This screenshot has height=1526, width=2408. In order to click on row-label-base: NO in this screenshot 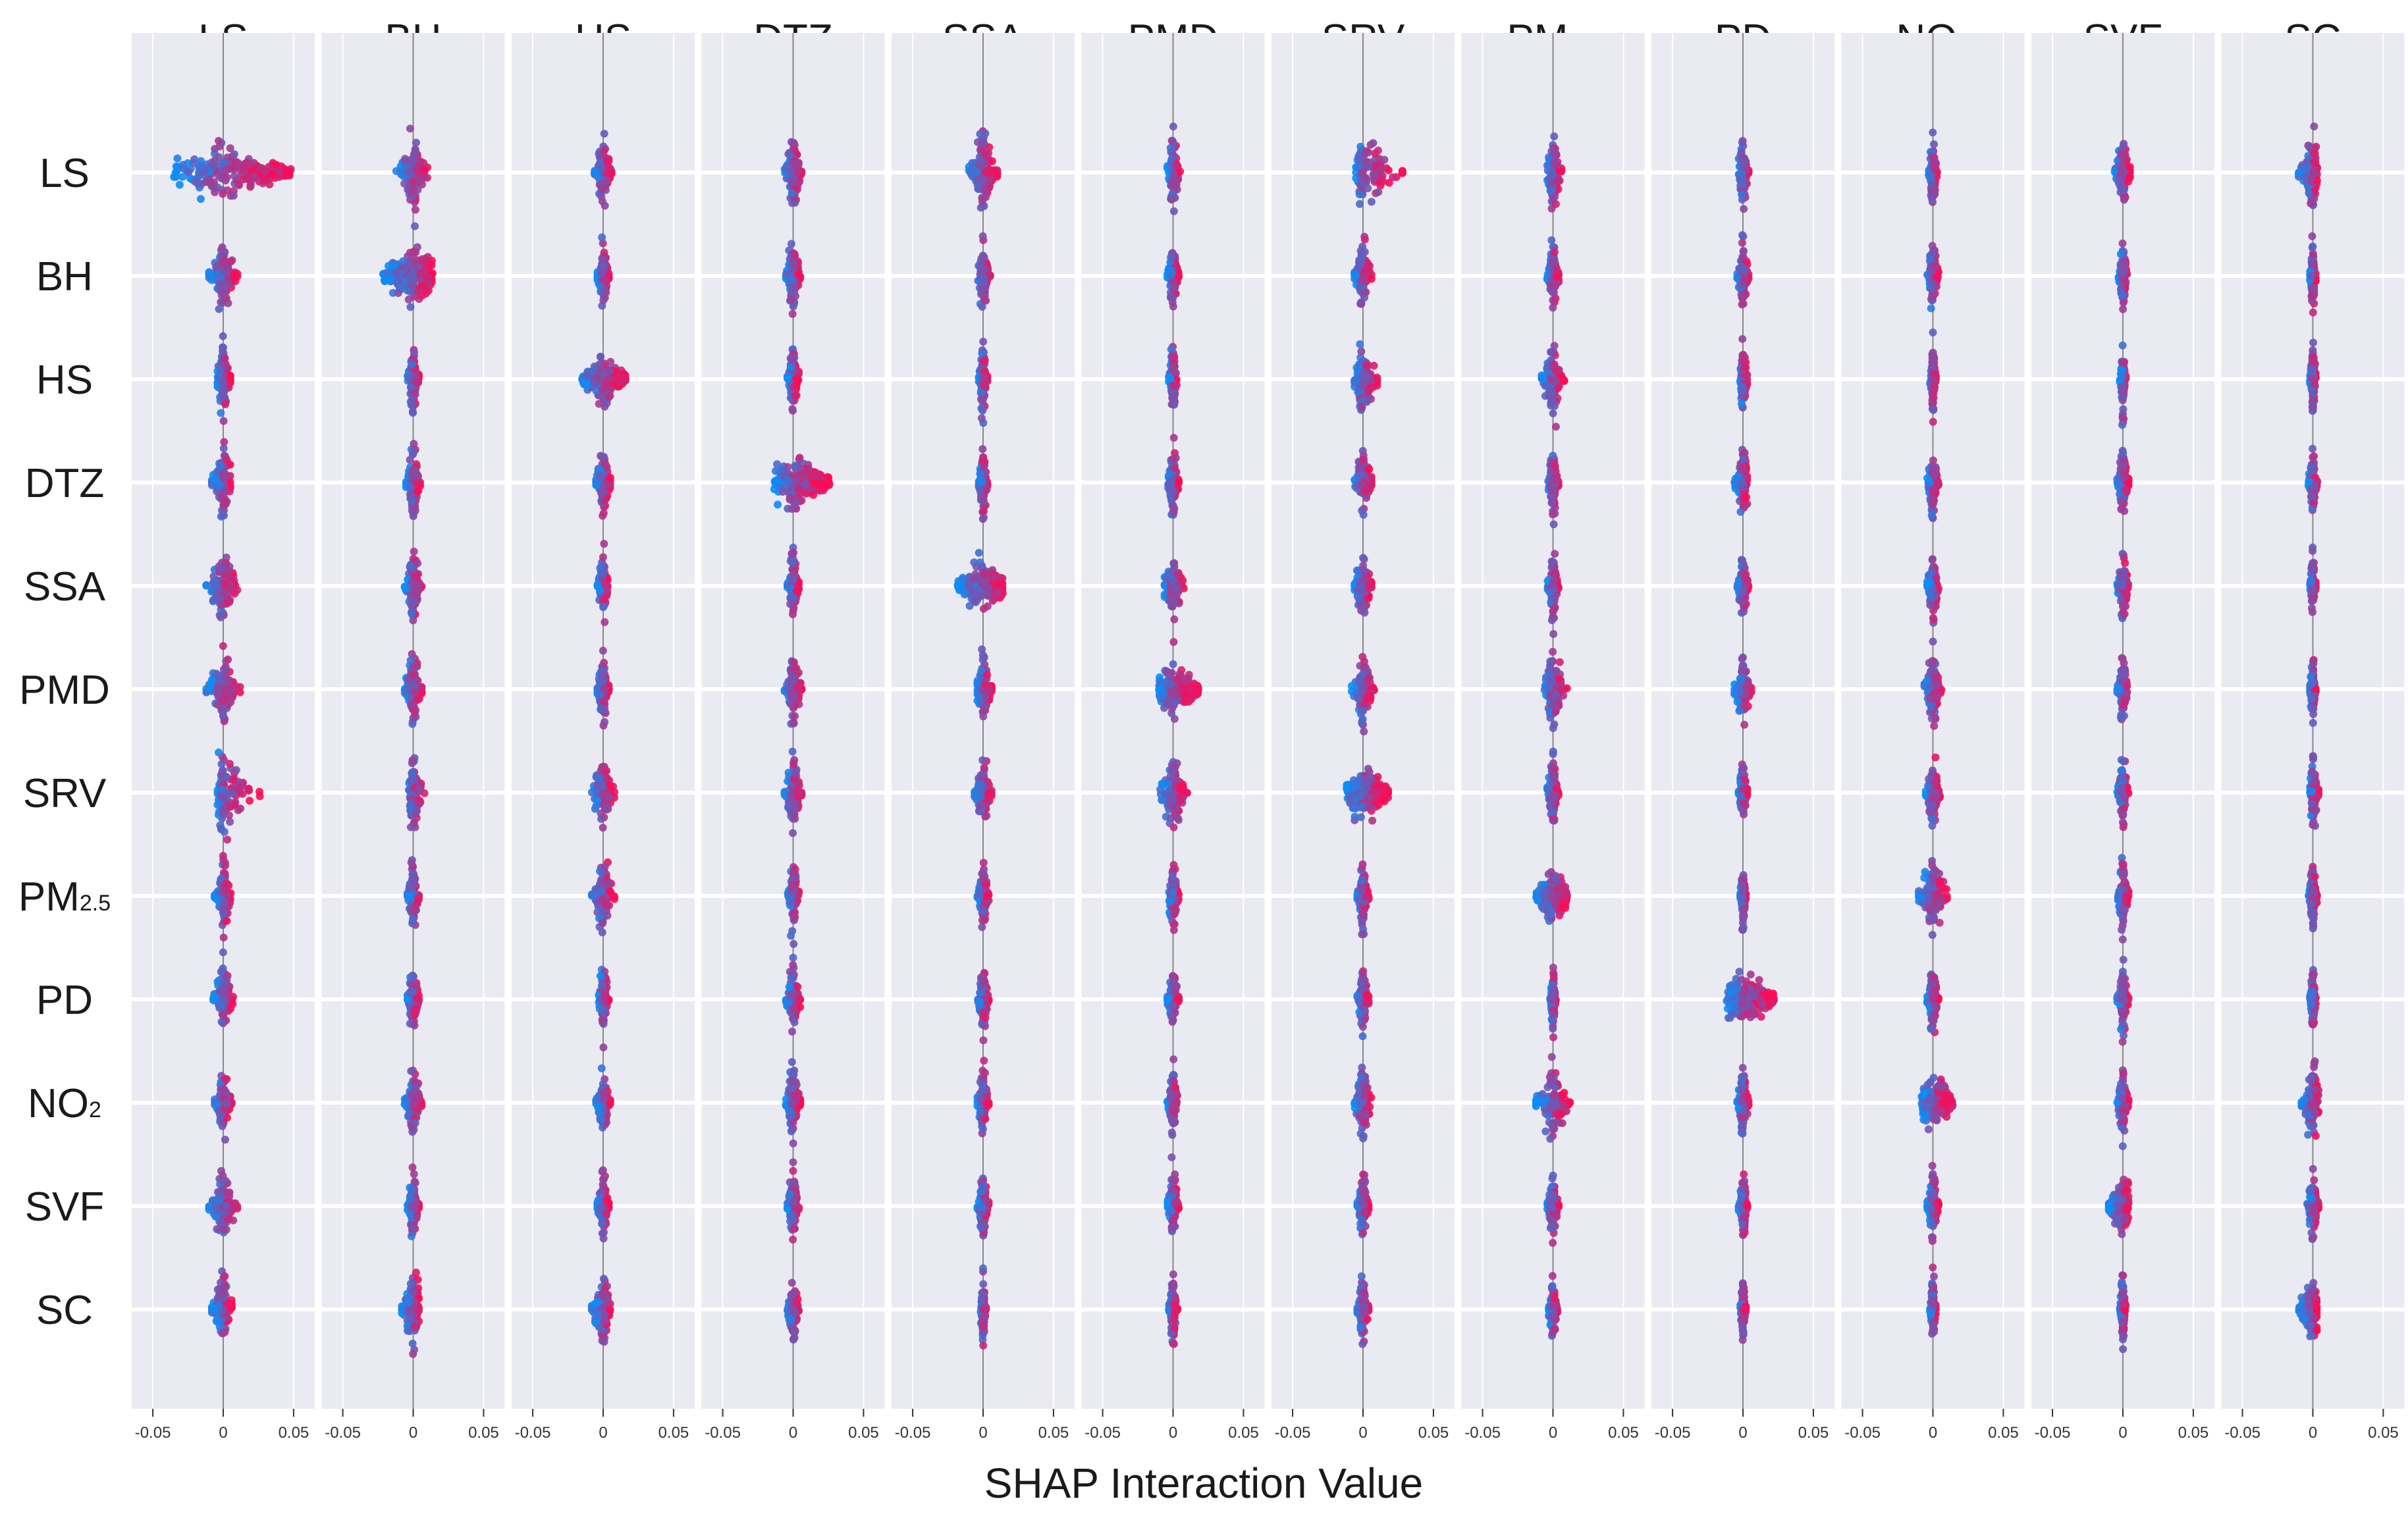, I will do `click(58, 1103)`.